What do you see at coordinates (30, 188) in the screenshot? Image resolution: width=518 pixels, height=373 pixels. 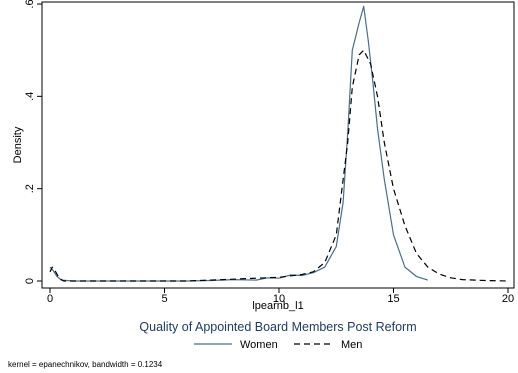 I see `y-tick-label: .2` at bounding box center [30, 188].